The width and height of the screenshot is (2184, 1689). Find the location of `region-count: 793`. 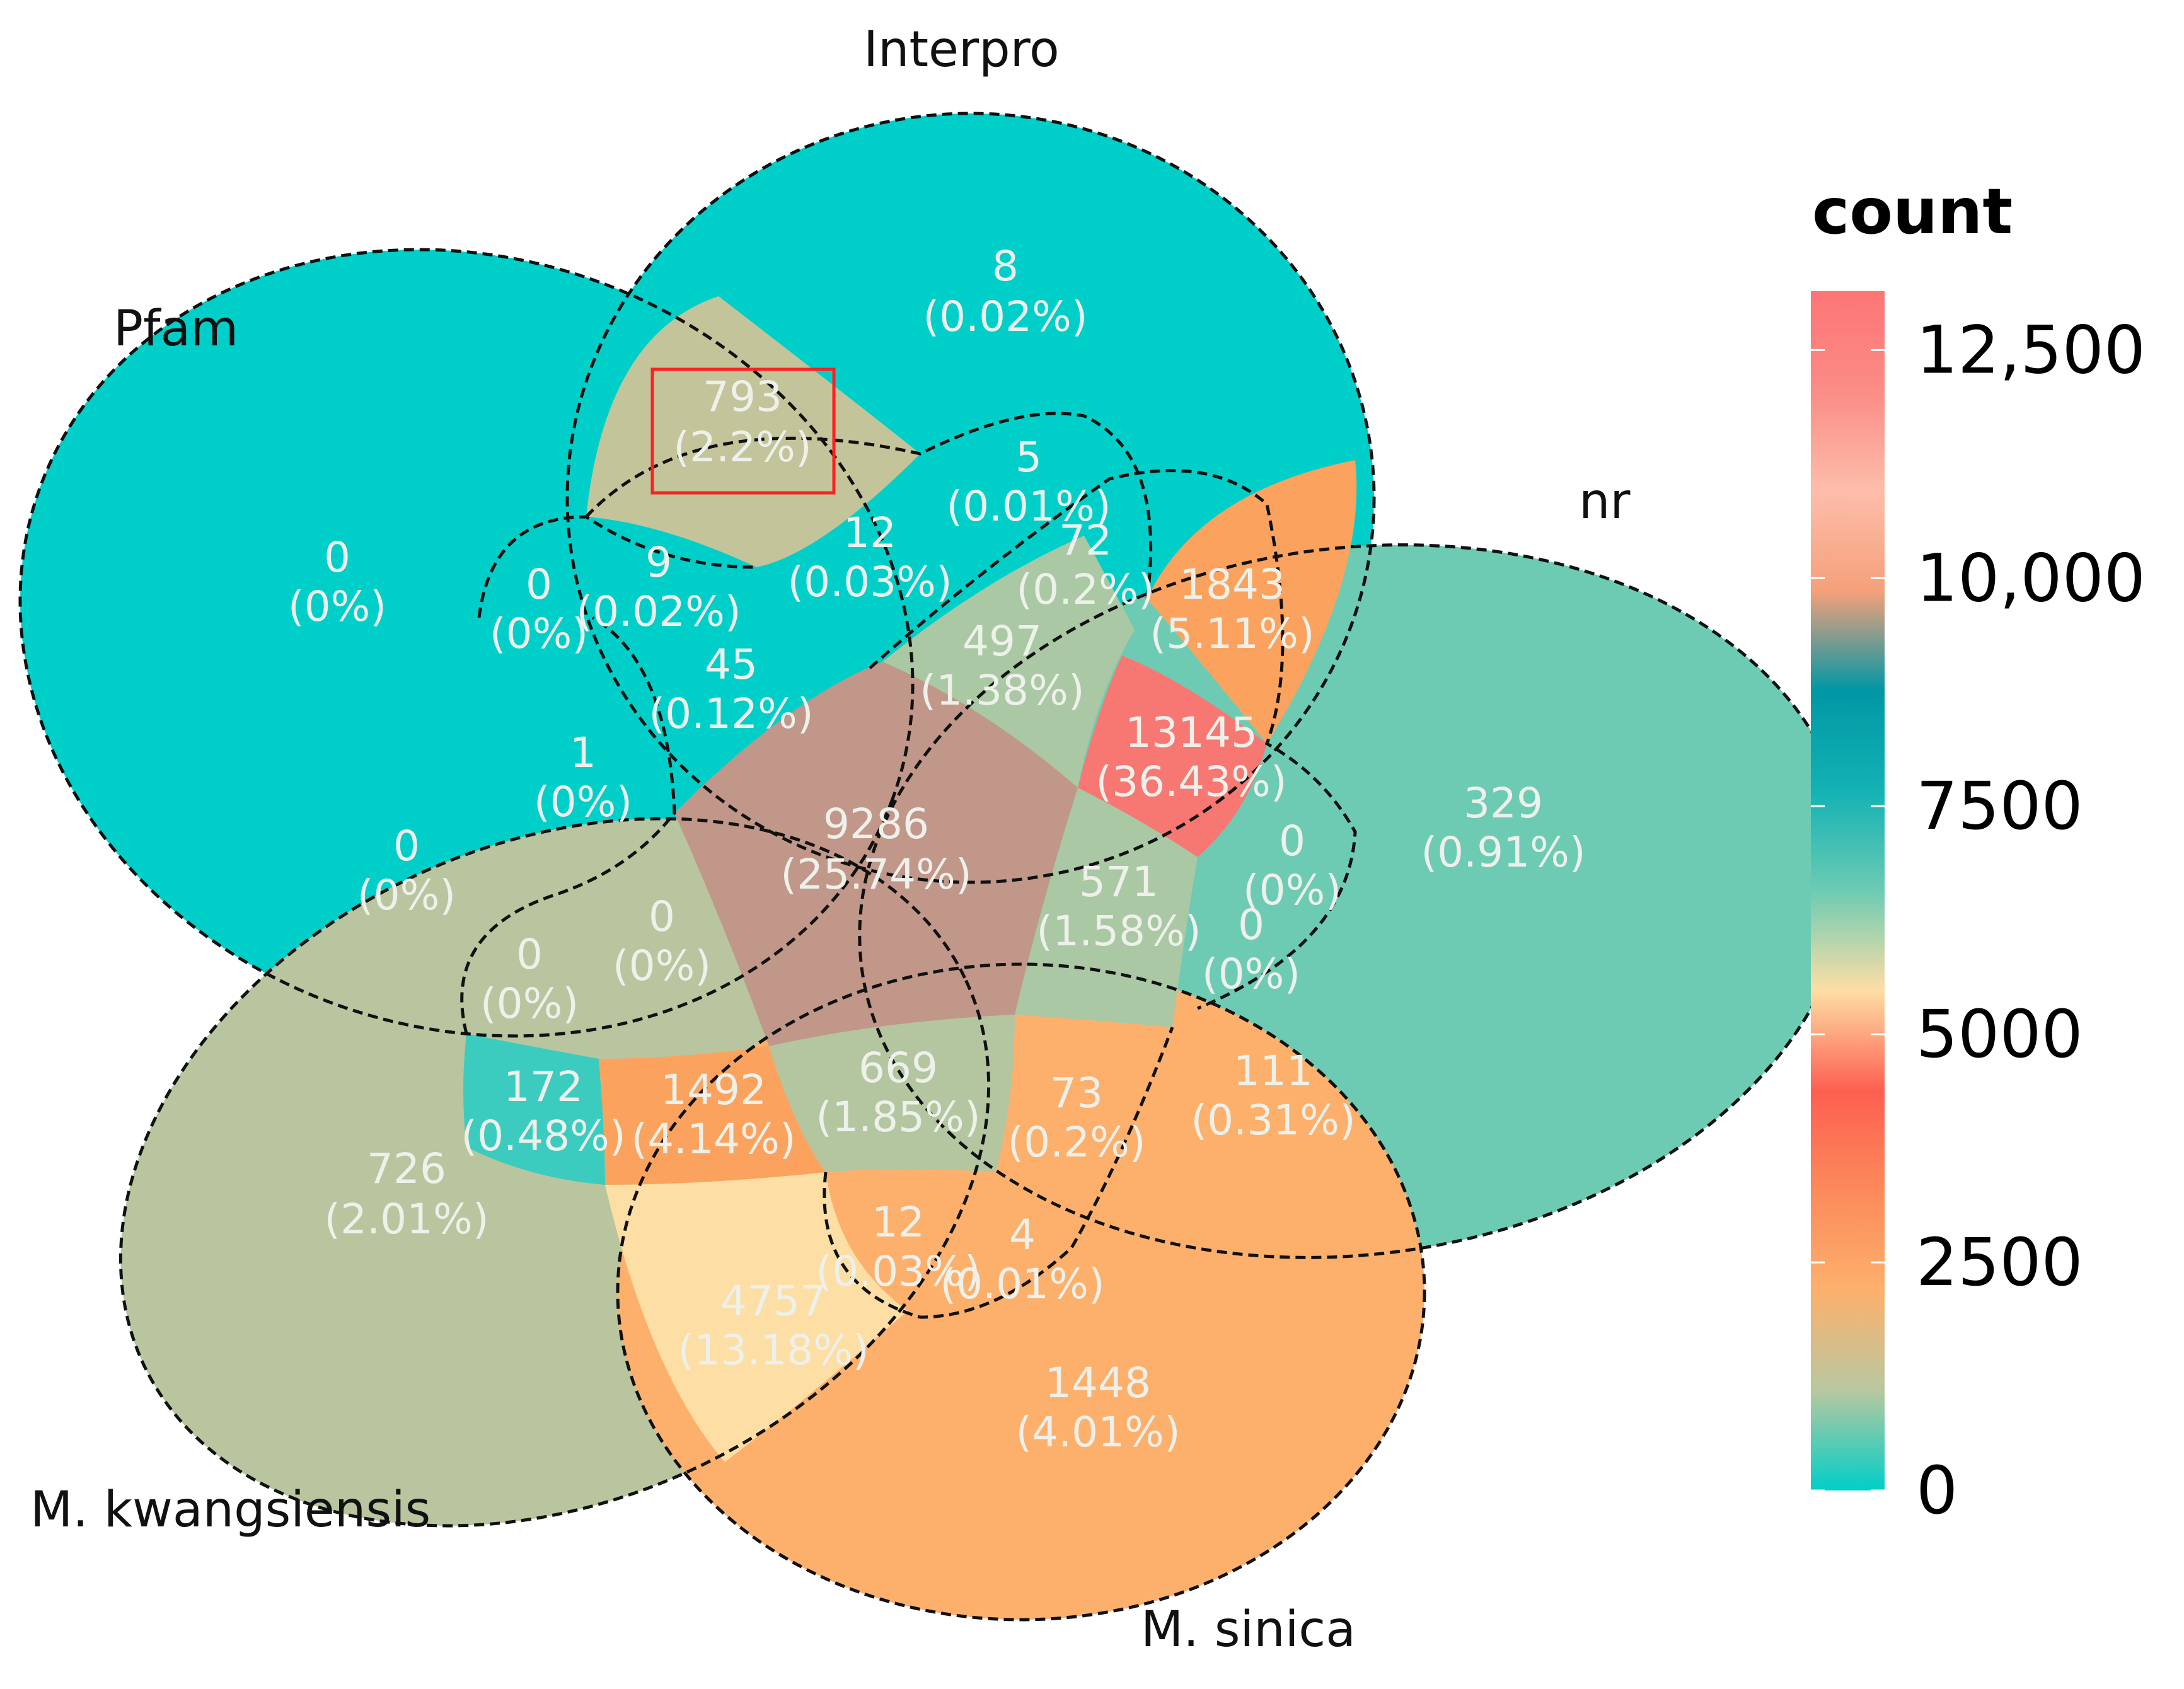

region-count: 793 is located at coordinates (742, 396).